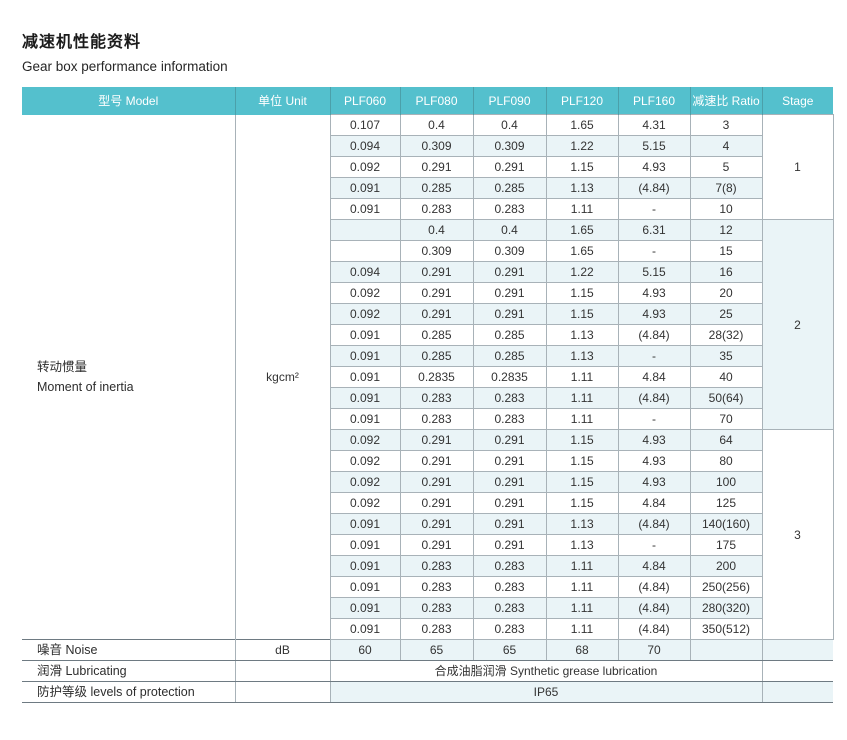 The height and width of the screenshot is (740, 847). I want to click on value-cell: 0.285, so click(509, 335).